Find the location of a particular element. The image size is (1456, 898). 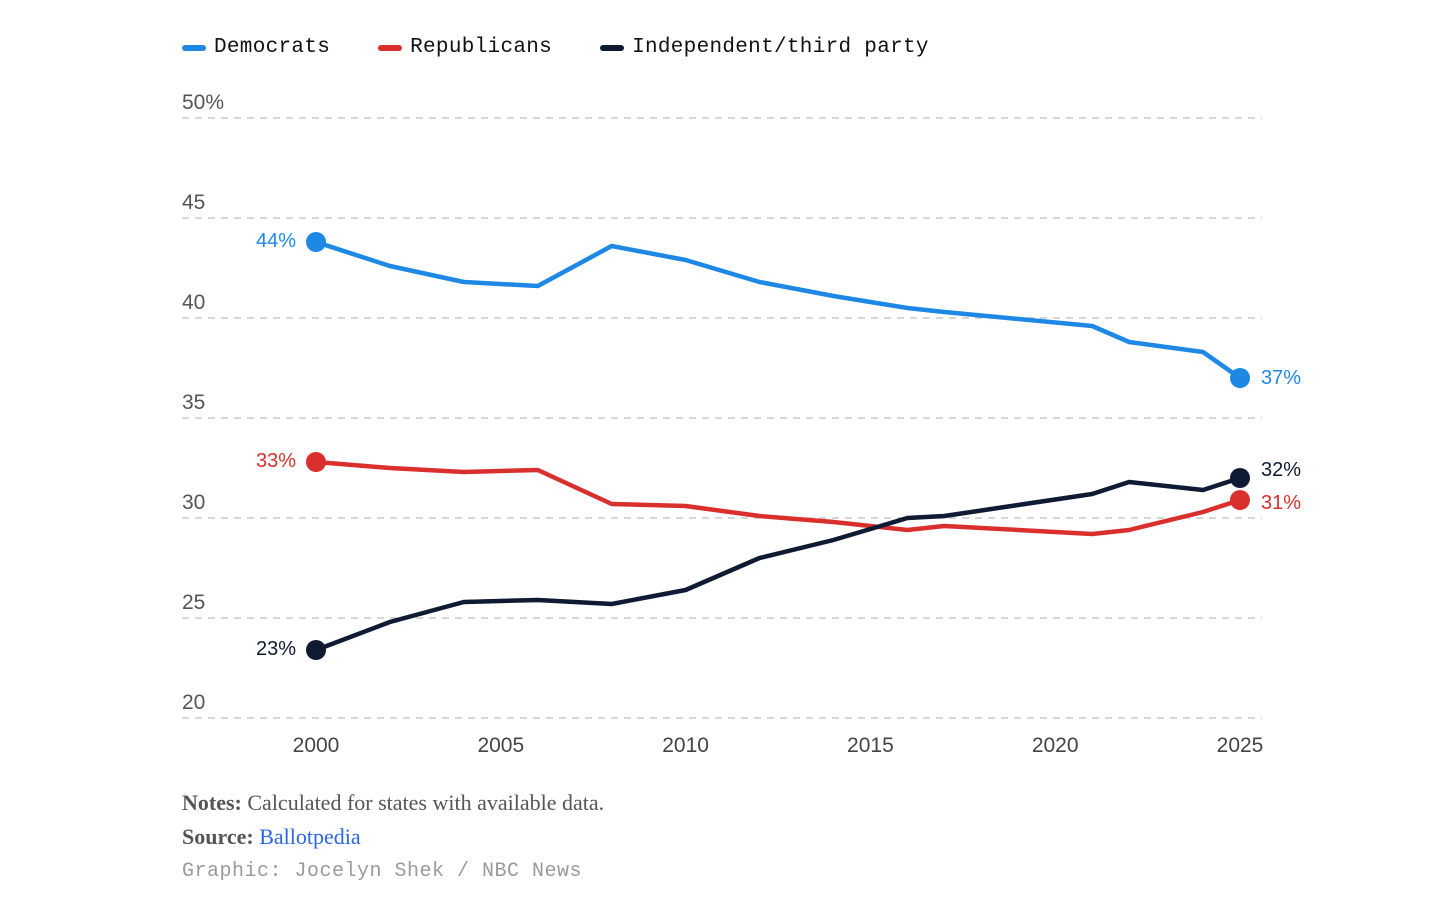

notes-label: Notes: is located at coordinates (212, 802).